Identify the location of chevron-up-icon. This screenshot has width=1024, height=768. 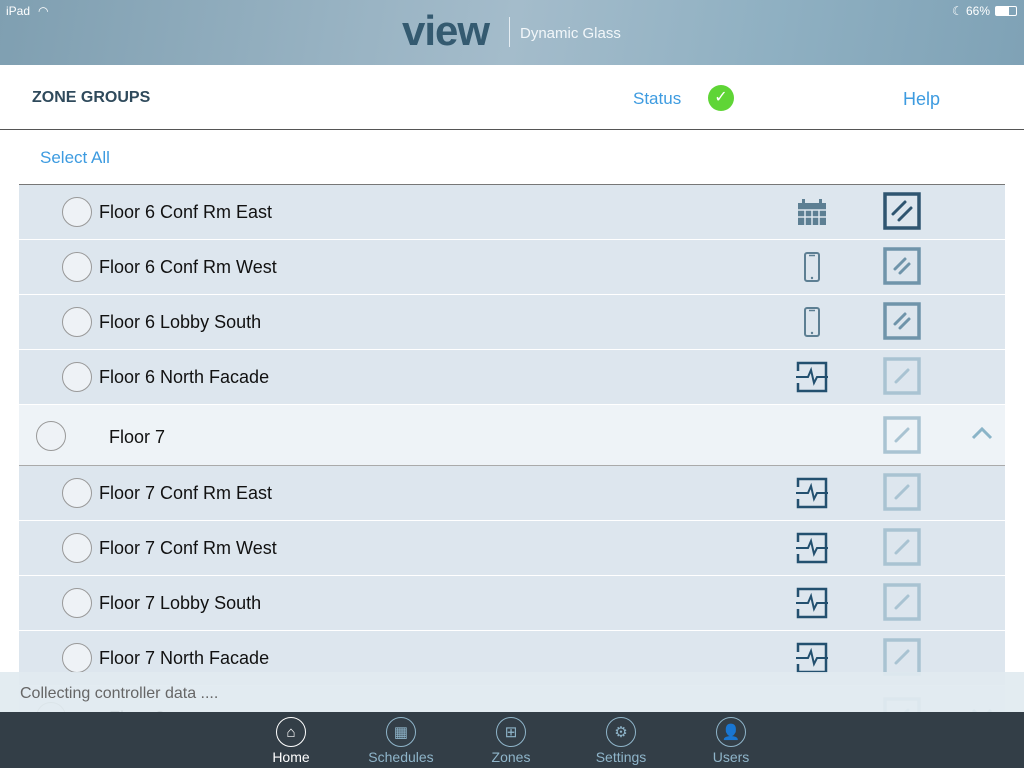
(982, 433).